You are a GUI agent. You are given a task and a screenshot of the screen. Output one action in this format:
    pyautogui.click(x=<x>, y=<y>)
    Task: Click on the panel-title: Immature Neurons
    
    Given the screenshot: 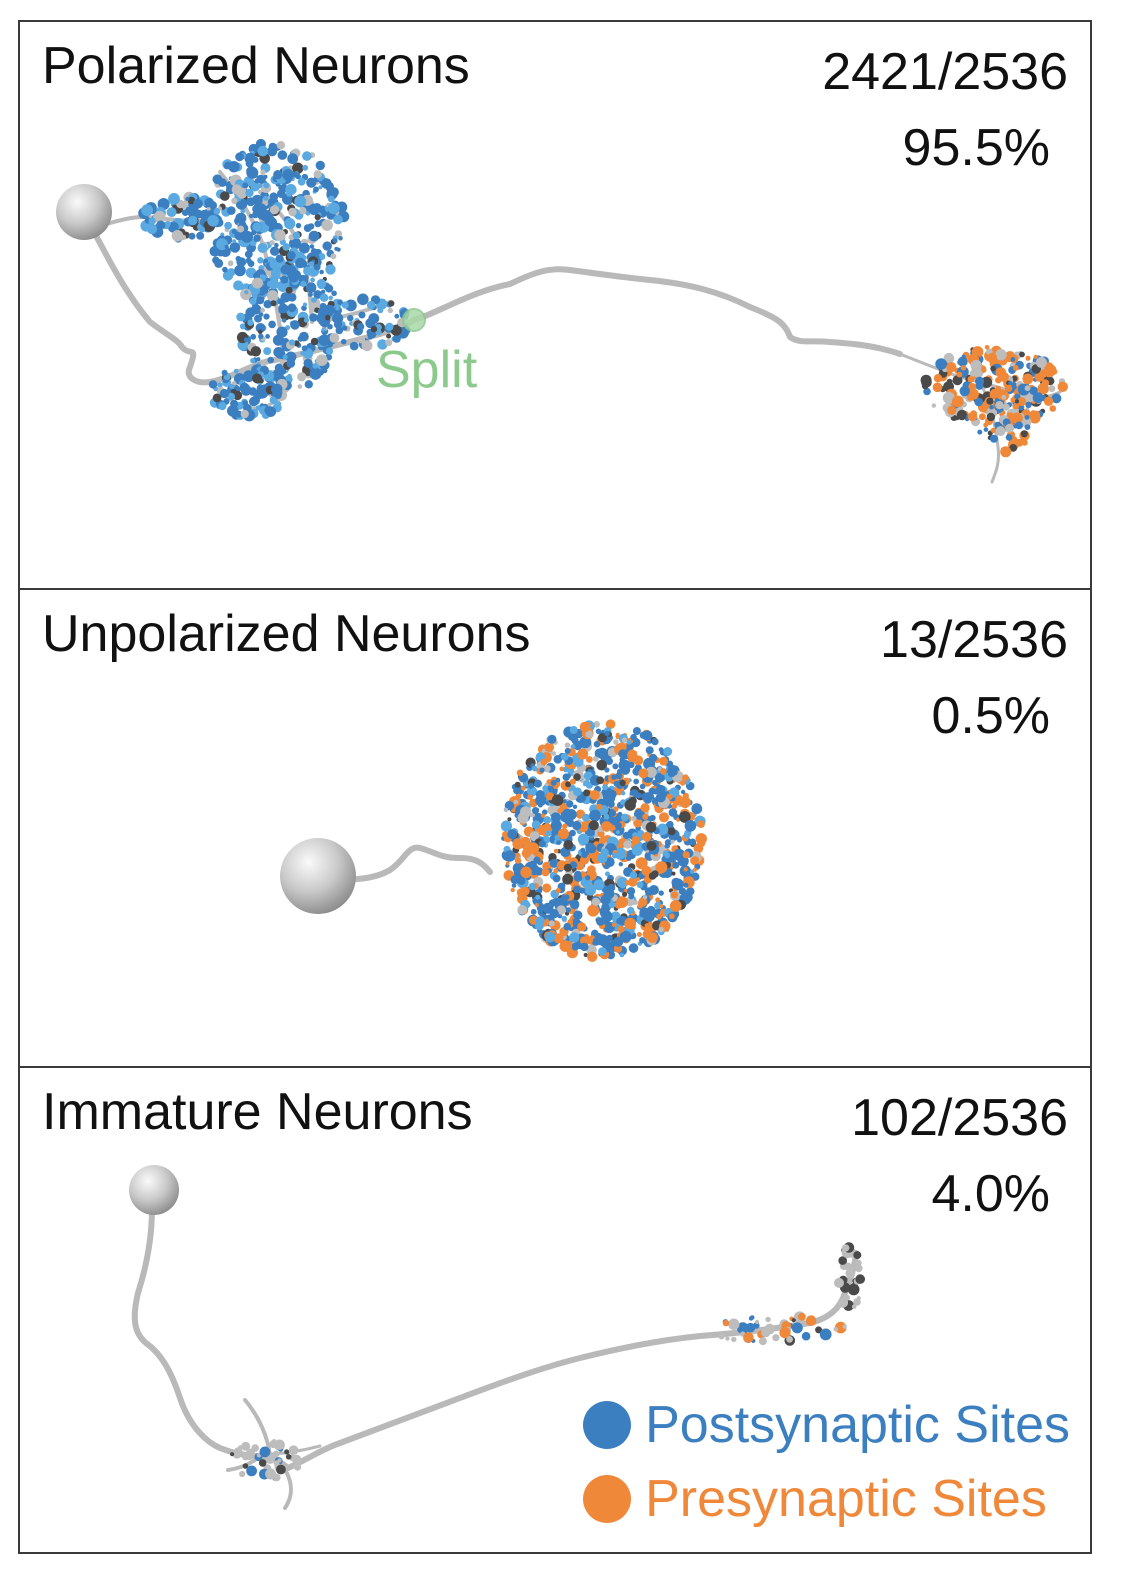 What is the action you would take?
    pyautogui.click(x=257, y=1112)
    